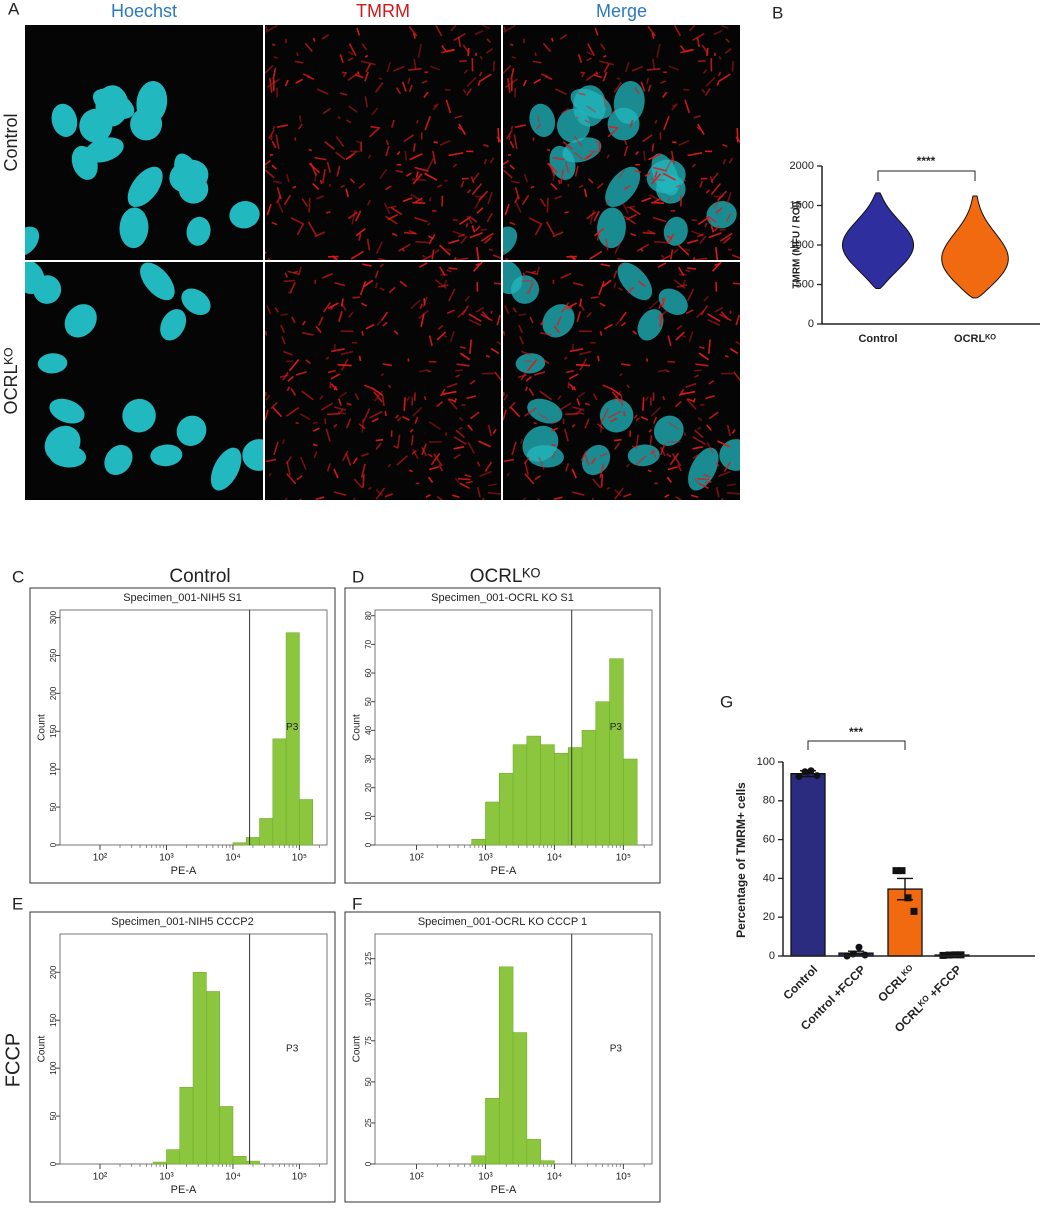  What do you see at coordinates (416, 858) in the screenshot?
I see `x-tick-label: 10²` at bounding box center [416, 858].